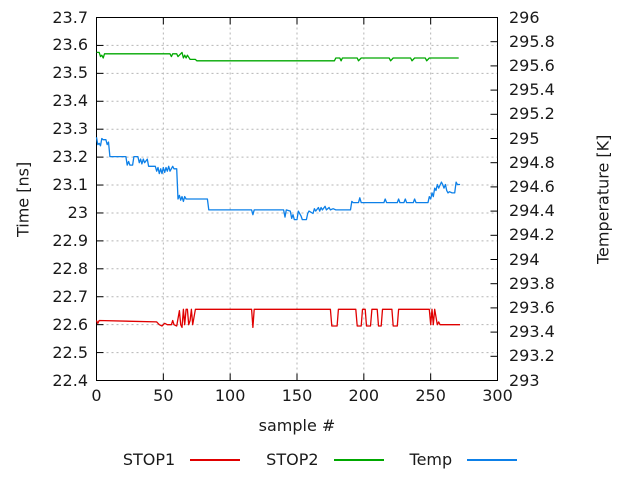 This screenshot has height=480, width=640. I want to click on x-tick-label: 50, so click(163, 395).